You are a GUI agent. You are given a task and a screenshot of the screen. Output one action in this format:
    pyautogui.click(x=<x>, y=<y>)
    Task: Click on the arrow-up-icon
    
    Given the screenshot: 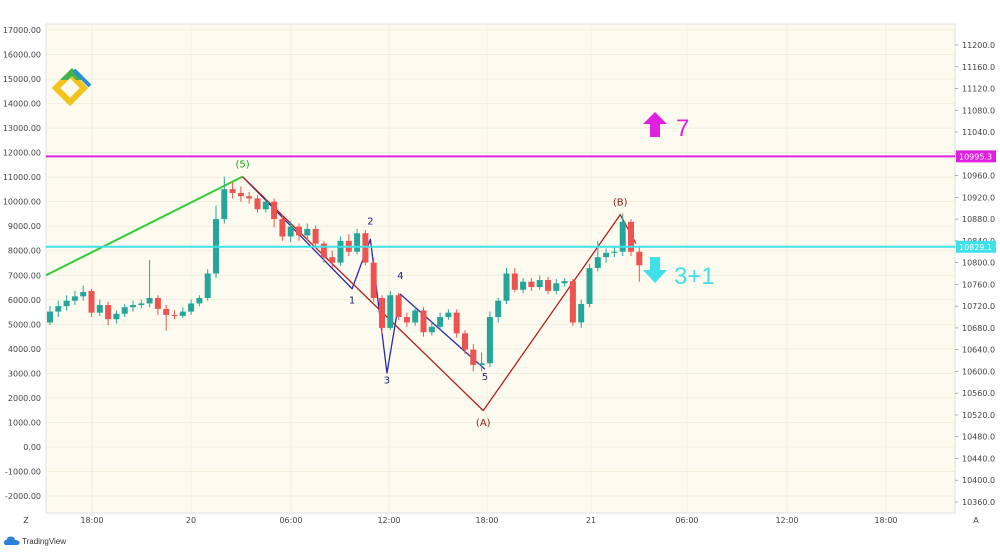 What is the action you would take?
    pyautogui.click(x=655, y=124)
    